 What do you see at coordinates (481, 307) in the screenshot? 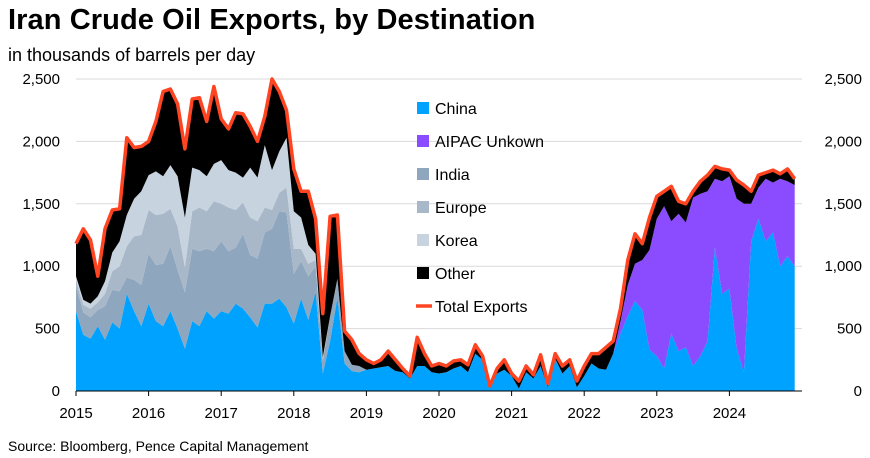
I see `legend-label-total-exports: Total Exports` at bounding box center [481, 307].